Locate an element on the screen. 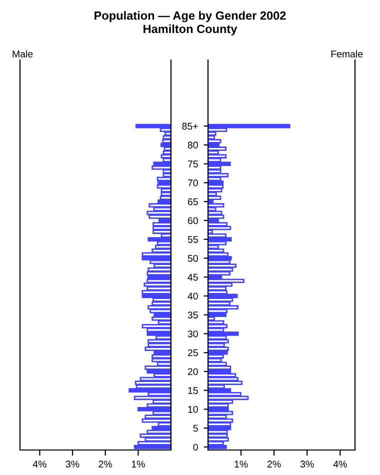 Image resolution: width=380 pixels, height=475 pixels. y-tick-label: 85+ is located at coordinates (190, 126).